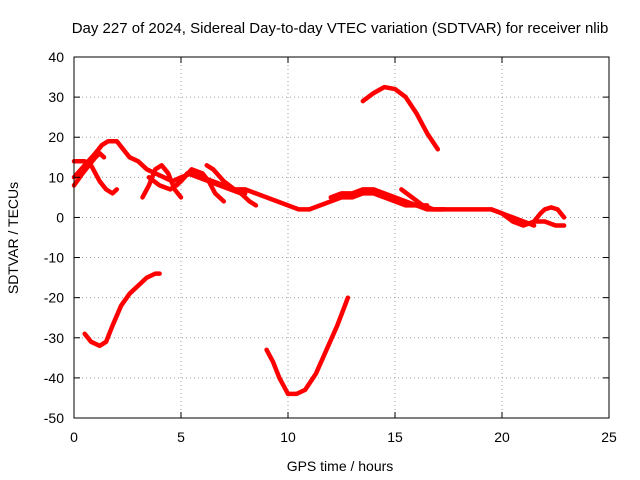 The height and width of the screenshot is (480, 640). Describe the element at coordinates (226, 179) in the screenshot. I see `series-s8` at that location.